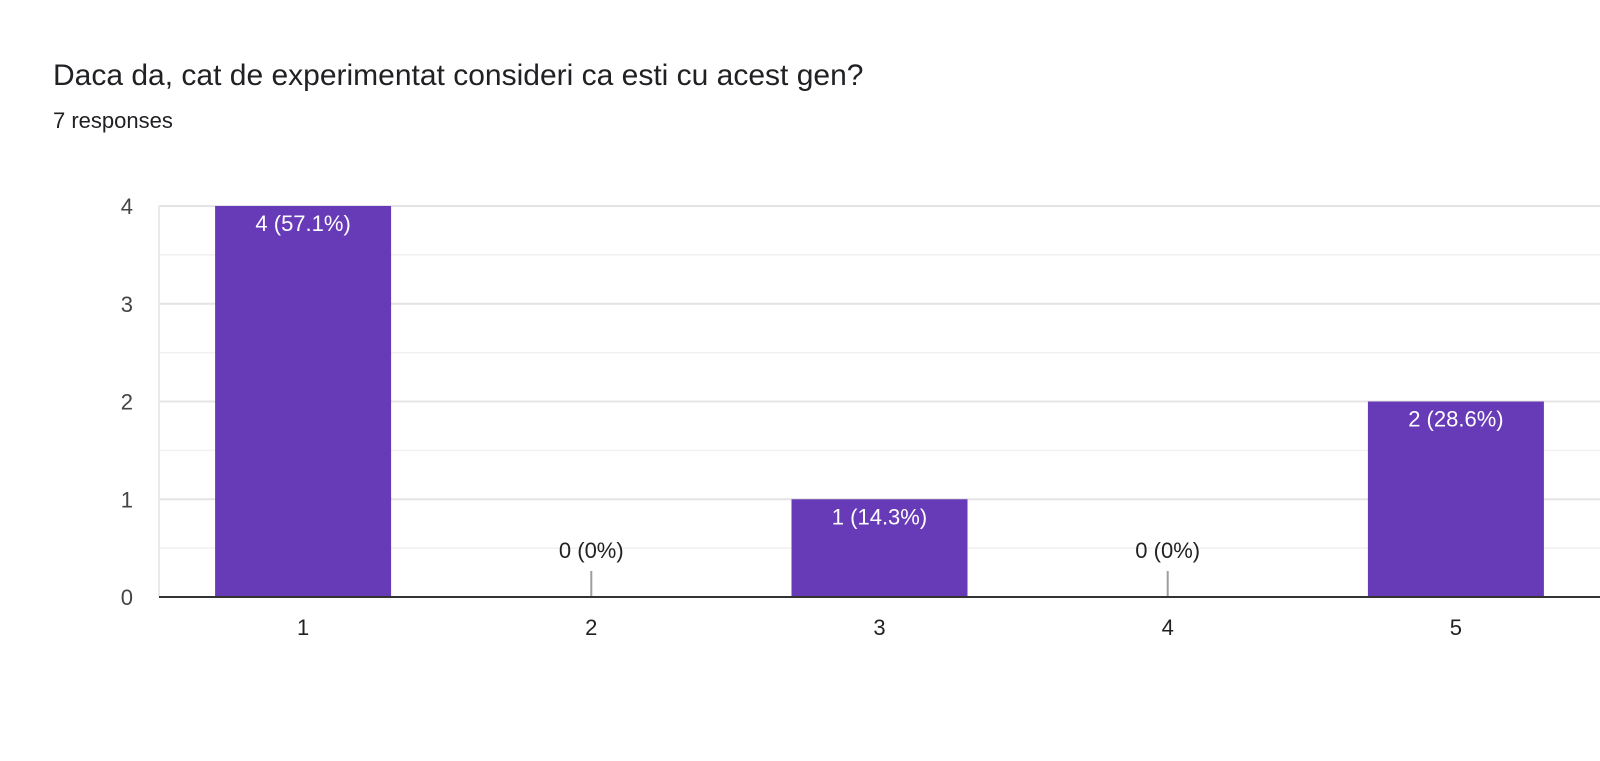  Describe the element at coordinates (127, 499) in the screenshot. I see `y-tick-label-1: 1` at that location.